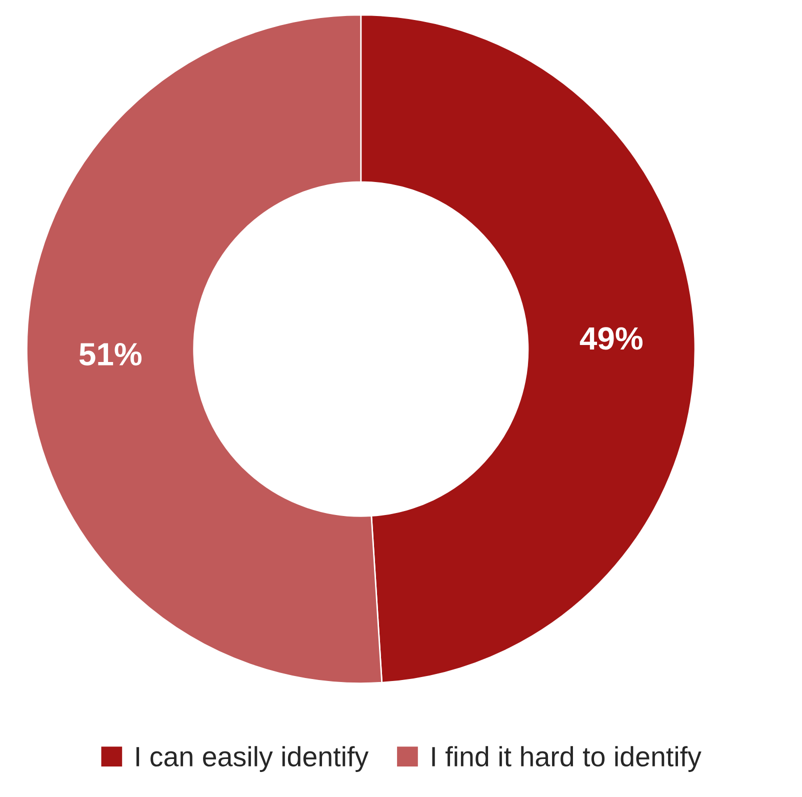 This screenshot has width=802, height=797. What do you see at coordinates (611, 338) in the screenshot?
I see `data-label: 49%` at bounding box center [611, 338].